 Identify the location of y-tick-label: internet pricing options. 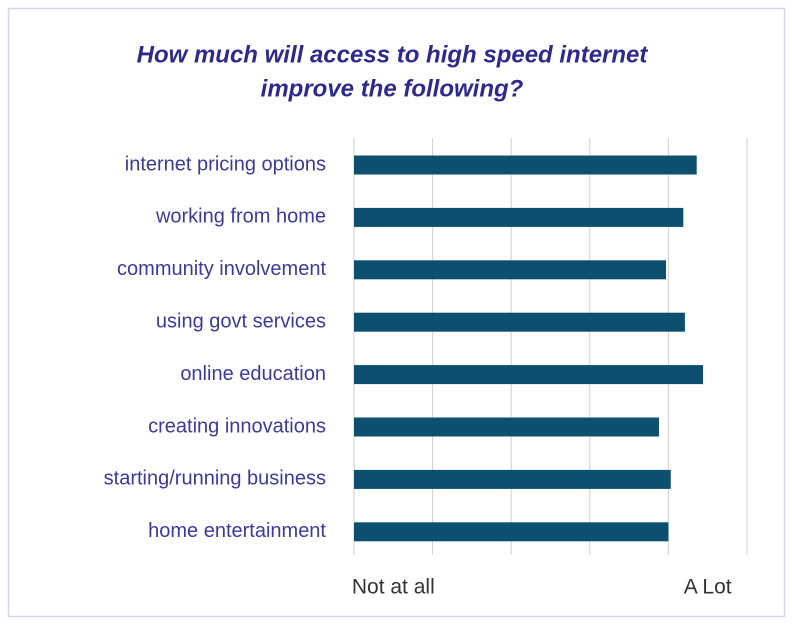
(225, 164).